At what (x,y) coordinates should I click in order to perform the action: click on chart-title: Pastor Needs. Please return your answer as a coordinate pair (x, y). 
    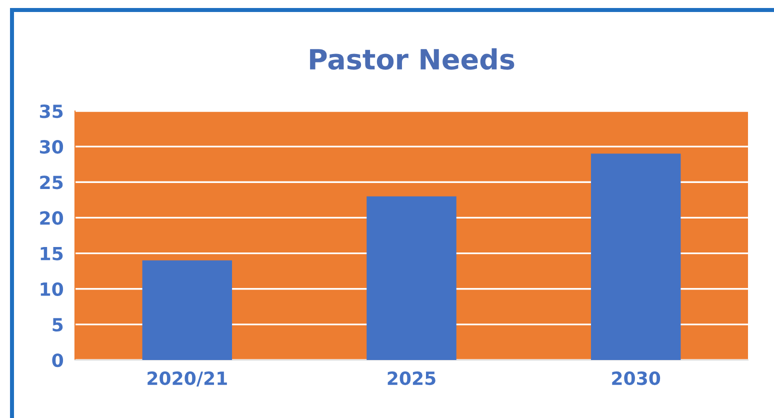
    Looking at the image, I should click on (412, 59).